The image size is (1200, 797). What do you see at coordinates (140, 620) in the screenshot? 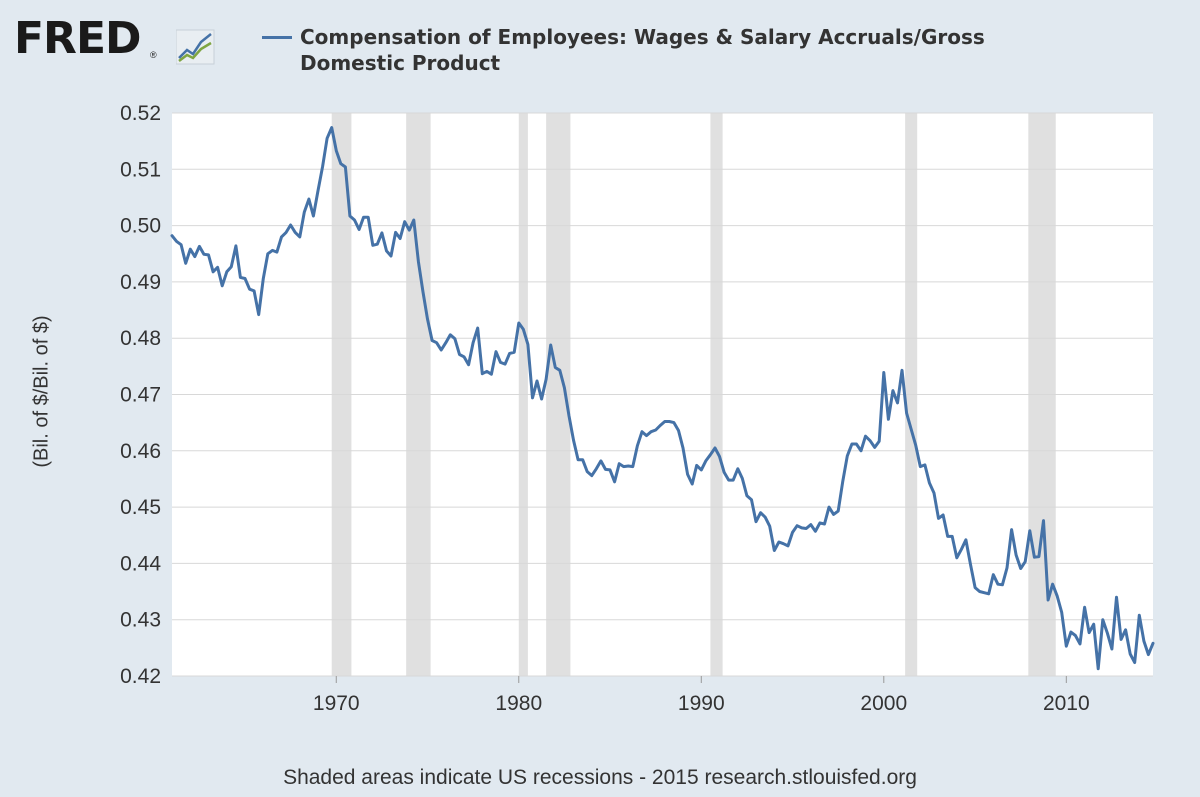
I see `y-tick-label: 0.43` at bounding box center [140, 620].